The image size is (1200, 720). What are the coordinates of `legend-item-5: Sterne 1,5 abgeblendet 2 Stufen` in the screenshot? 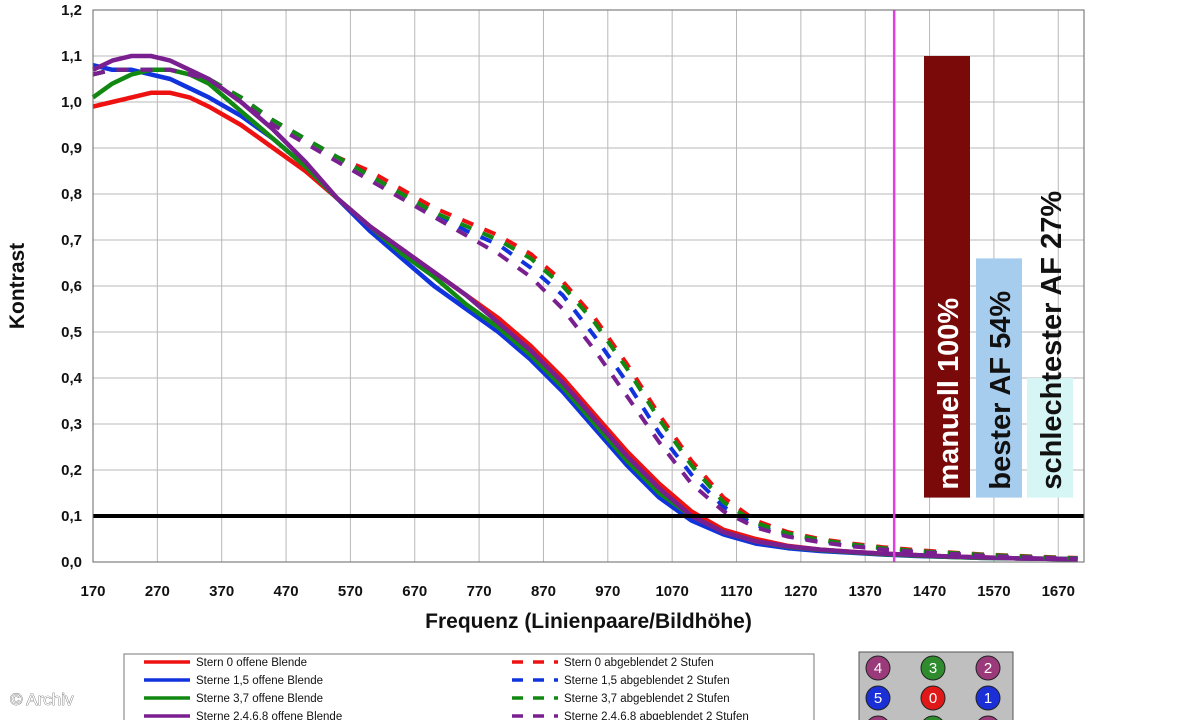 It's located at (647, 681).